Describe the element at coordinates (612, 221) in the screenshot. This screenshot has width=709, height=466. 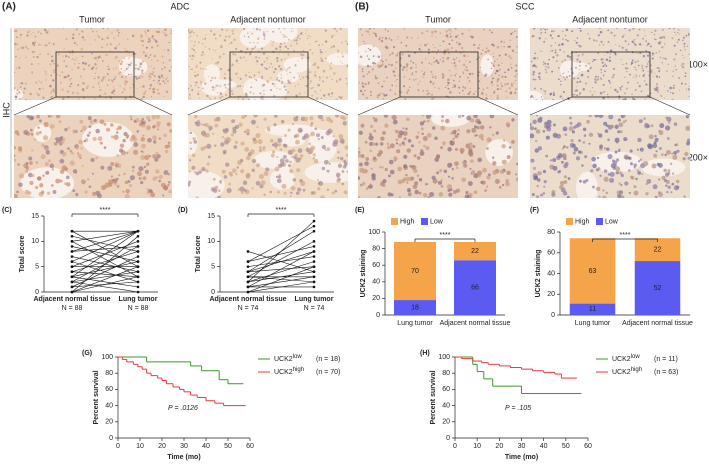
I see `legend-label: Low` at that location.